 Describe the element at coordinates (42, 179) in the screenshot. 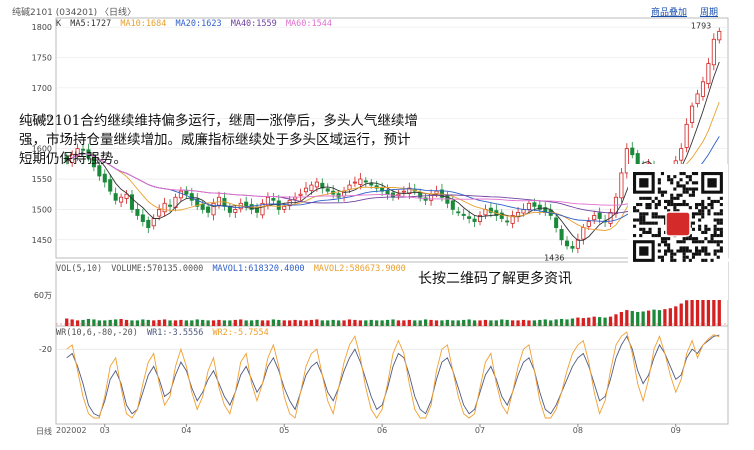

I see `price-tick-label: 1550` at that location.